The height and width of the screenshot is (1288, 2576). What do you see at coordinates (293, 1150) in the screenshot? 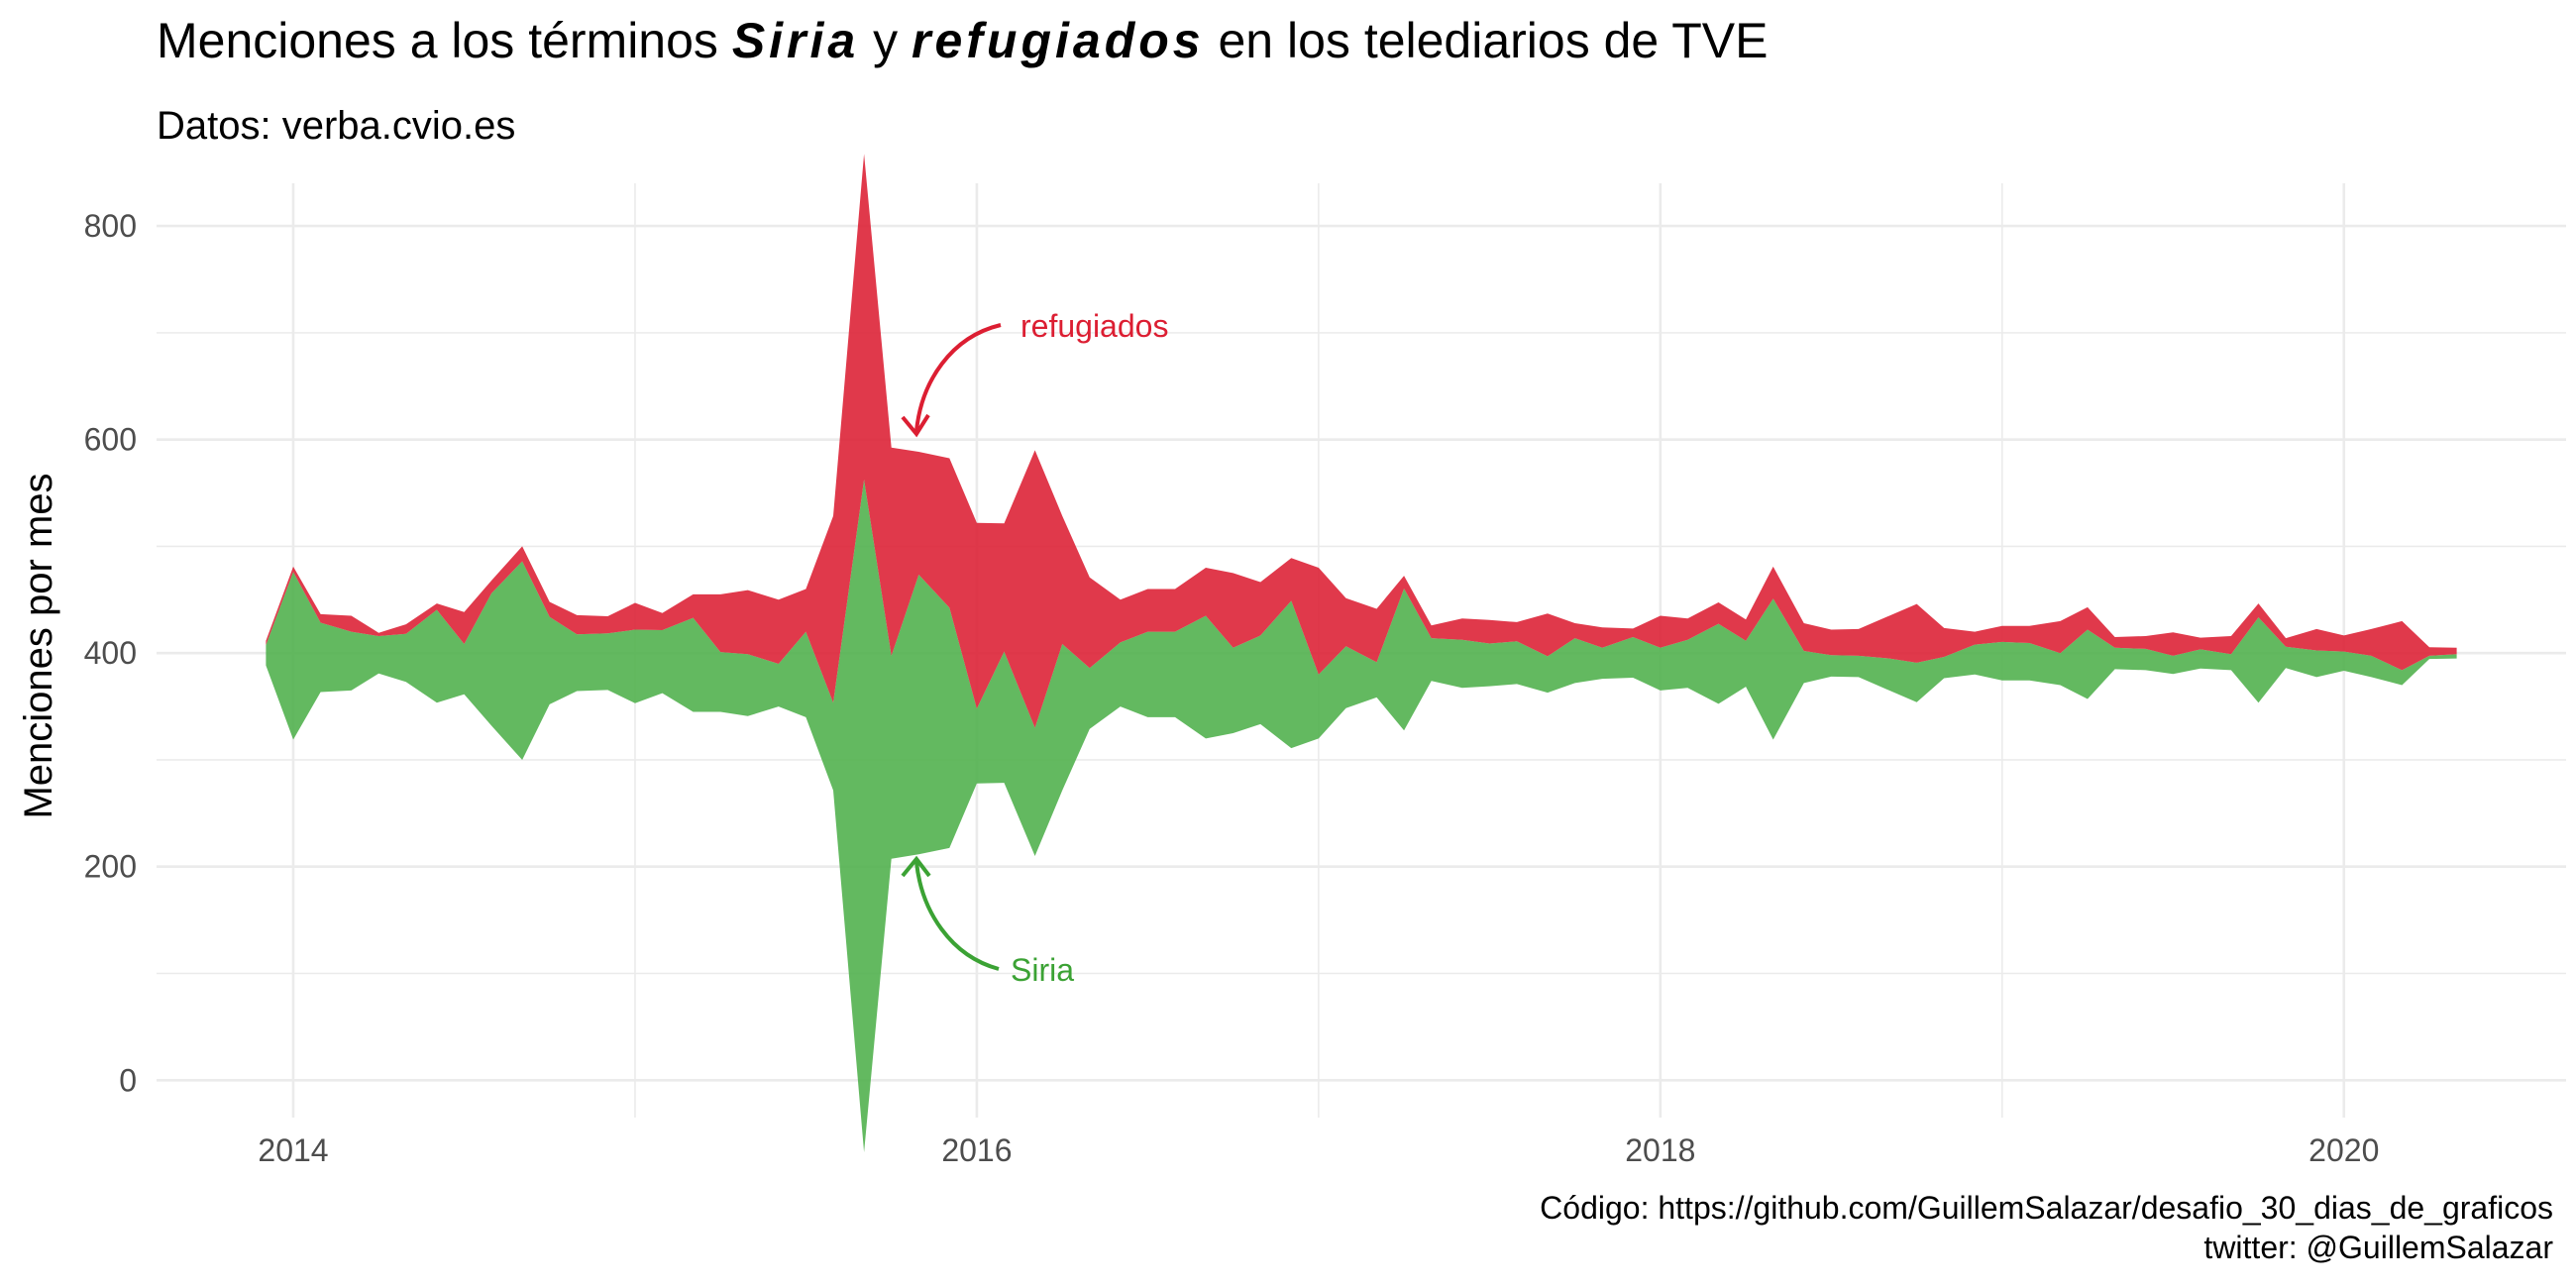
I see `x-tick-label: 2014` at bounding box center [293, 1150].